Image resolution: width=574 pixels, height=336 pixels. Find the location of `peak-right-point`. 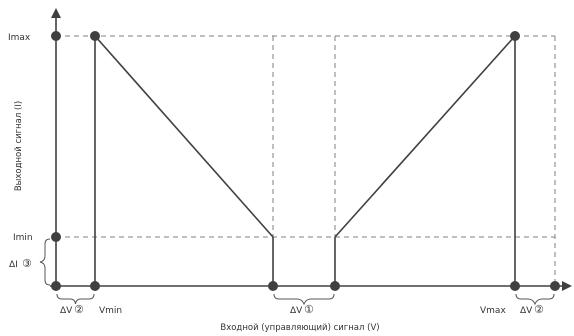

peak-right-point is located at coordinates (515, 36).